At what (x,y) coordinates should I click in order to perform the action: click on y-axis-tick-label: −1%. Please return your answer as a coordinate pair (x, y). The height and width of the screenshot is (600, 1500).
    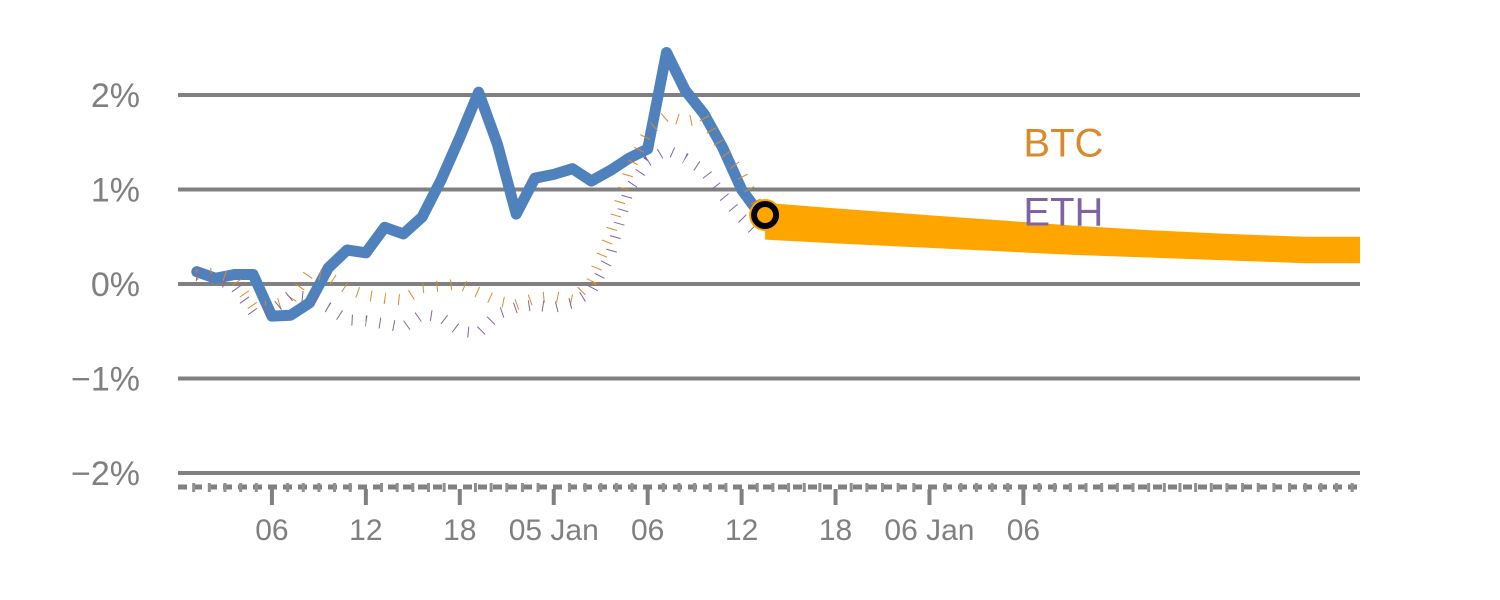
    Looking at the image, I should click on (105, 380).